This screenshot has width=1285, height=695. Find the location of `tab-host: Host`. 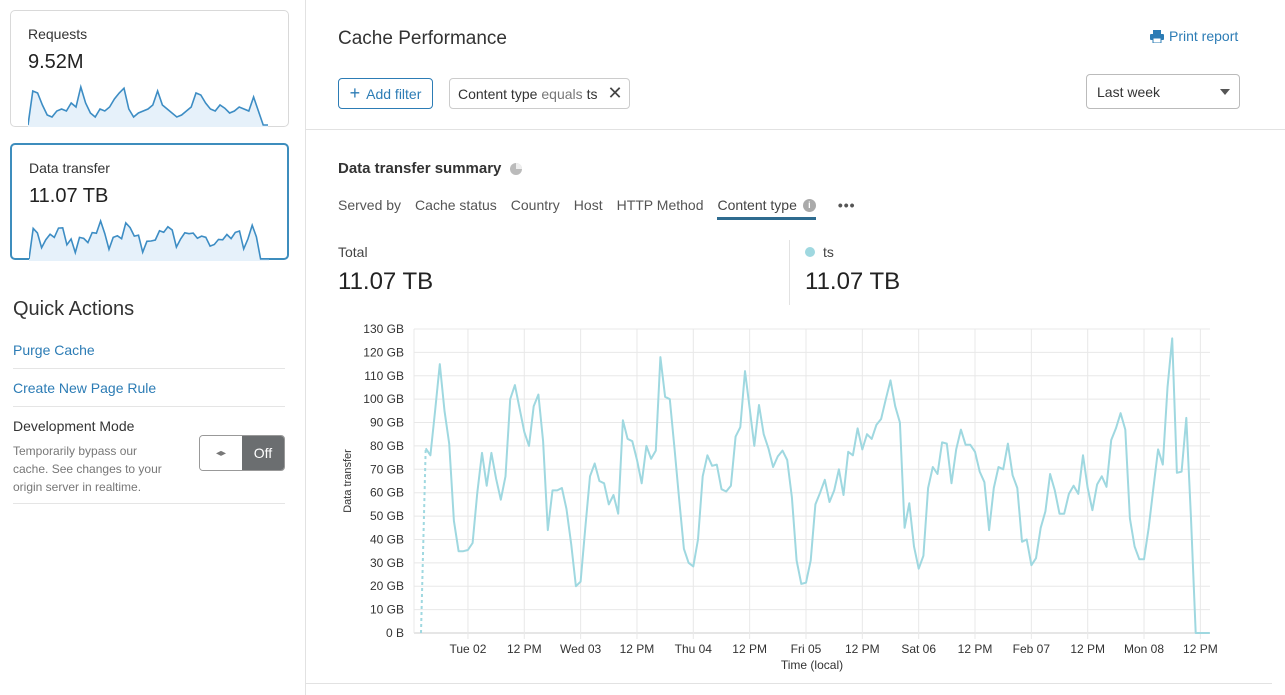

tab-host: Host is located at coordinates (588, 205).